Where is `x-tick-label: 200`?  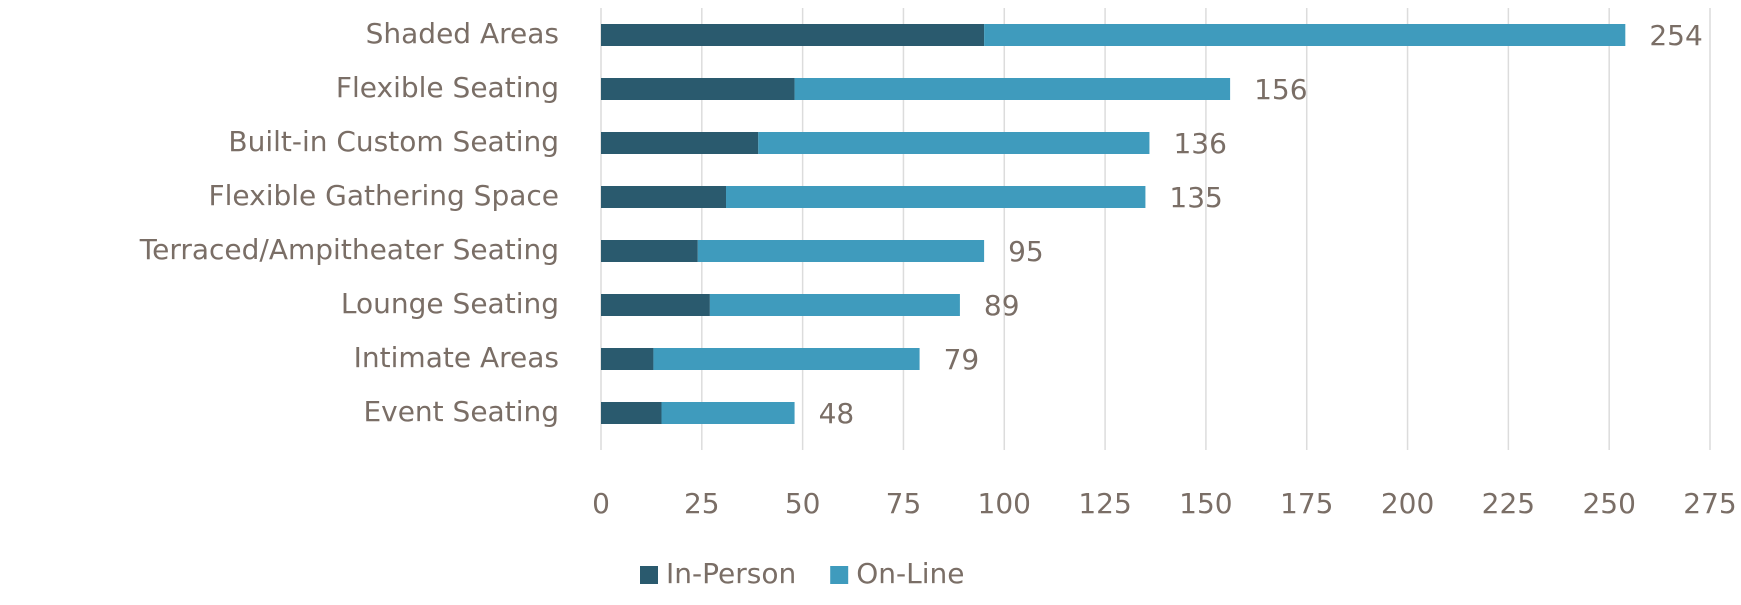
x-tick-label: 200 is located at coordinates (1407, 503).